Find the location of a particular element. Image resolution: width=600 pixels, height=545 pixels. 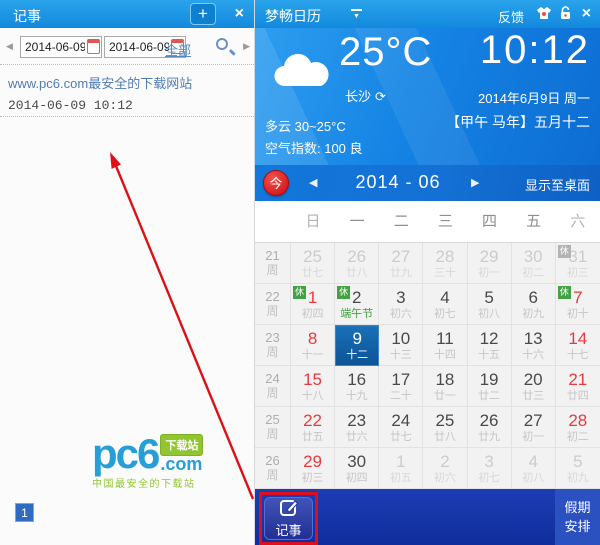

holiday-schedule-button: 假期 安排 is located at coordinates (577, 517).